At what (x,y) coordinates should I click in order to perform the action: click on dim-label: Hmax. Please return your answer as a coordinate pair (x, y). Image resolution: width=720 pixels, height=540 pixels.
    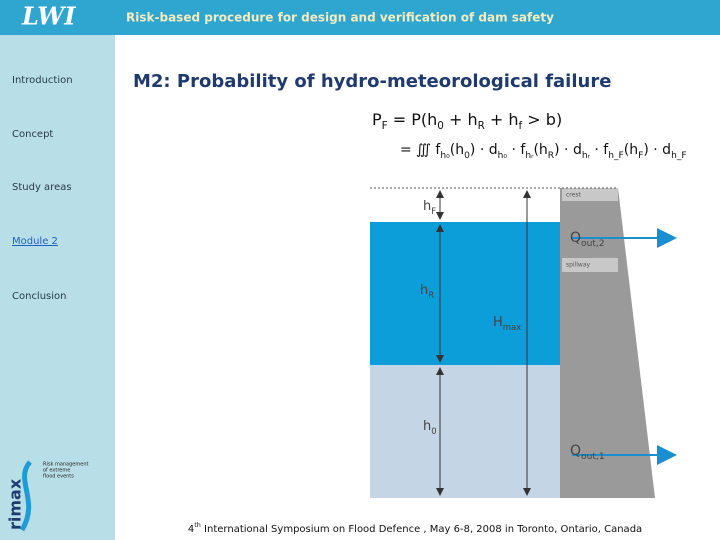
    Looking at the image, I should click on (507, 323).